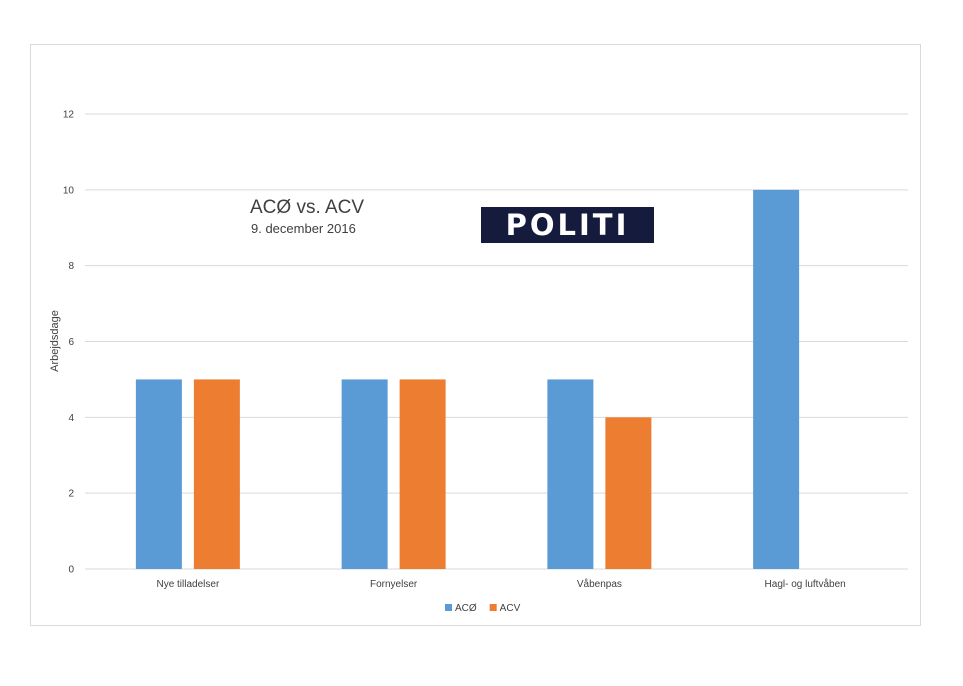  I want to click on politi-logo-text: POLITI, so click(567, 224).